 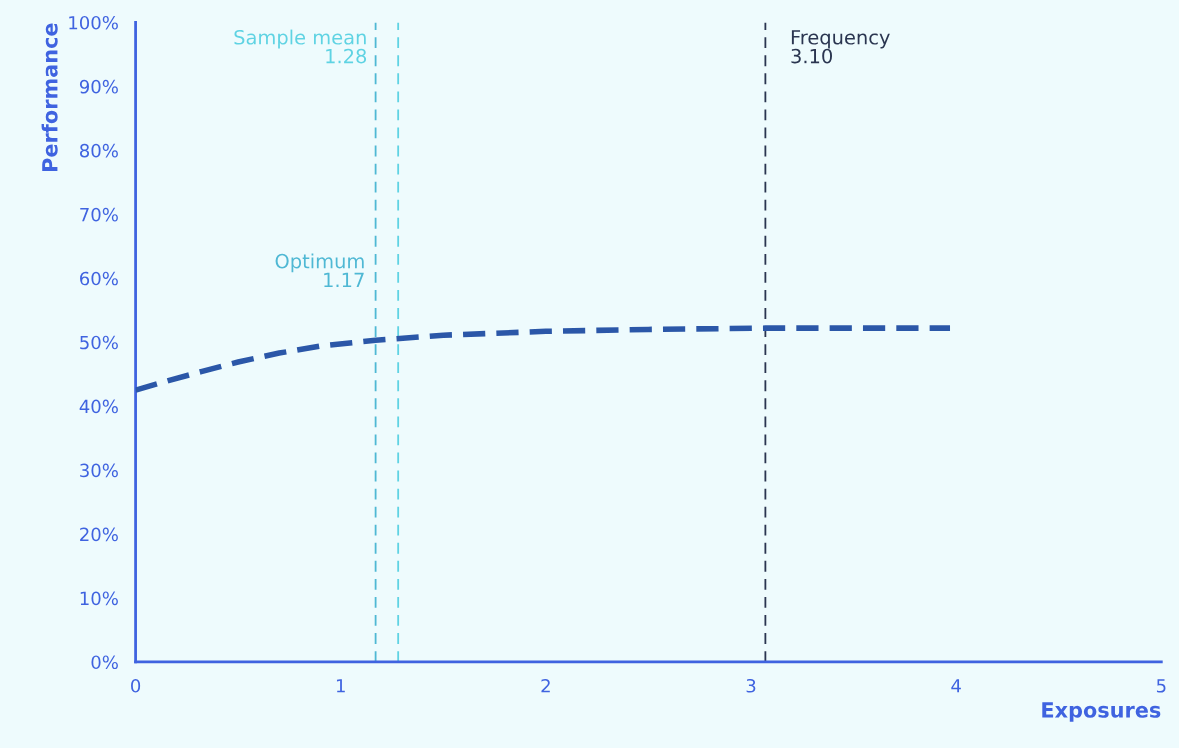 What do you see at coordinates (99, 278) in the screenshot?
I see `y-tick-label: 60%` at bounding box center [99, 278].